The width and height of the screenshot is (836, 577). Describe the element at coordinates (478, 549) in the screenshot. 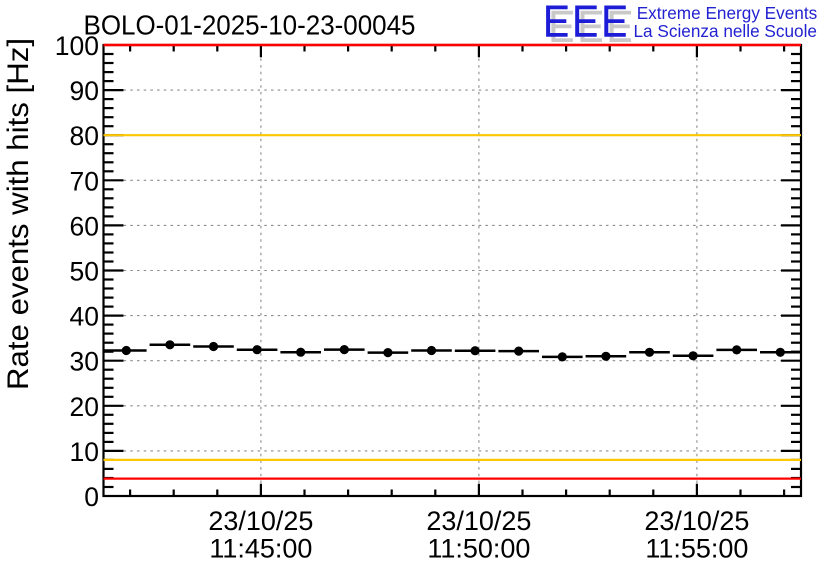

I see `svg-text: 11:50:00` at that location.